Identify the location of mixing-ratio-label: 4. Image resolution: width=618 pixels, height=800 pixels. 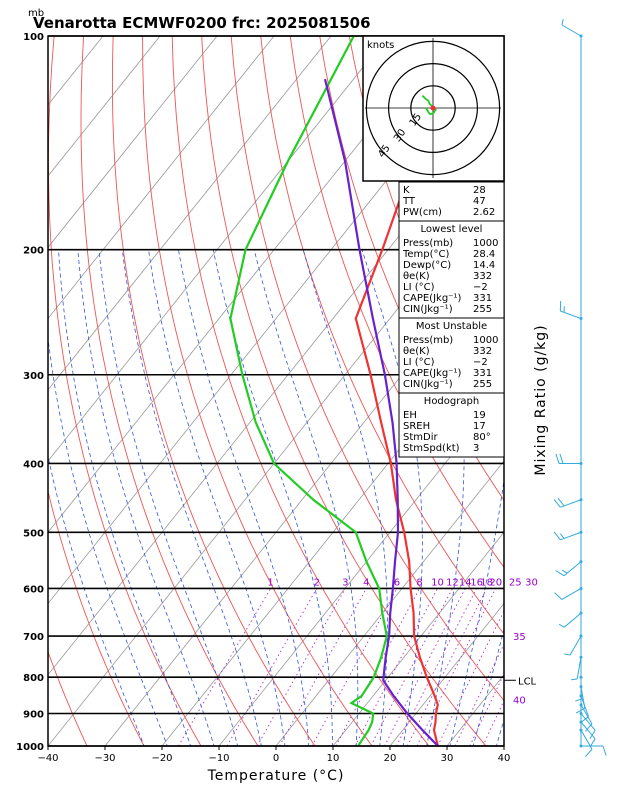
(366, 582).